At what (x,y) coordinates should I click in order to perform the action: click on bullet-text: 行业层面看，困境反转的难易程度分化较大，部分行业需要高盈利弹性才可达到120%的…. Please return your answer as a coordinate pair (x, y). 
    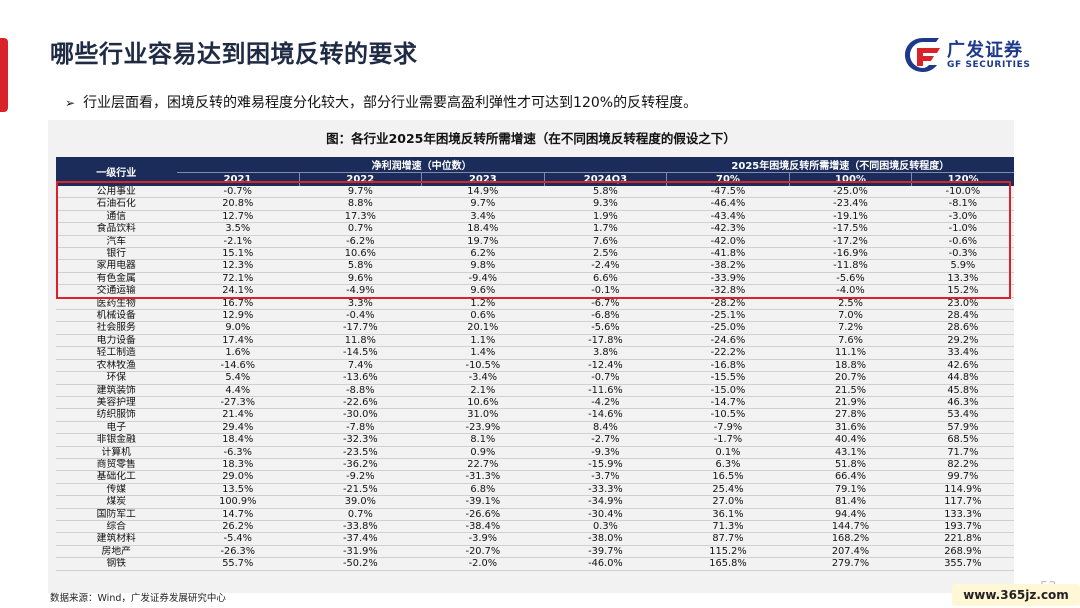
    Looking at the image, I should click on (390, 103).